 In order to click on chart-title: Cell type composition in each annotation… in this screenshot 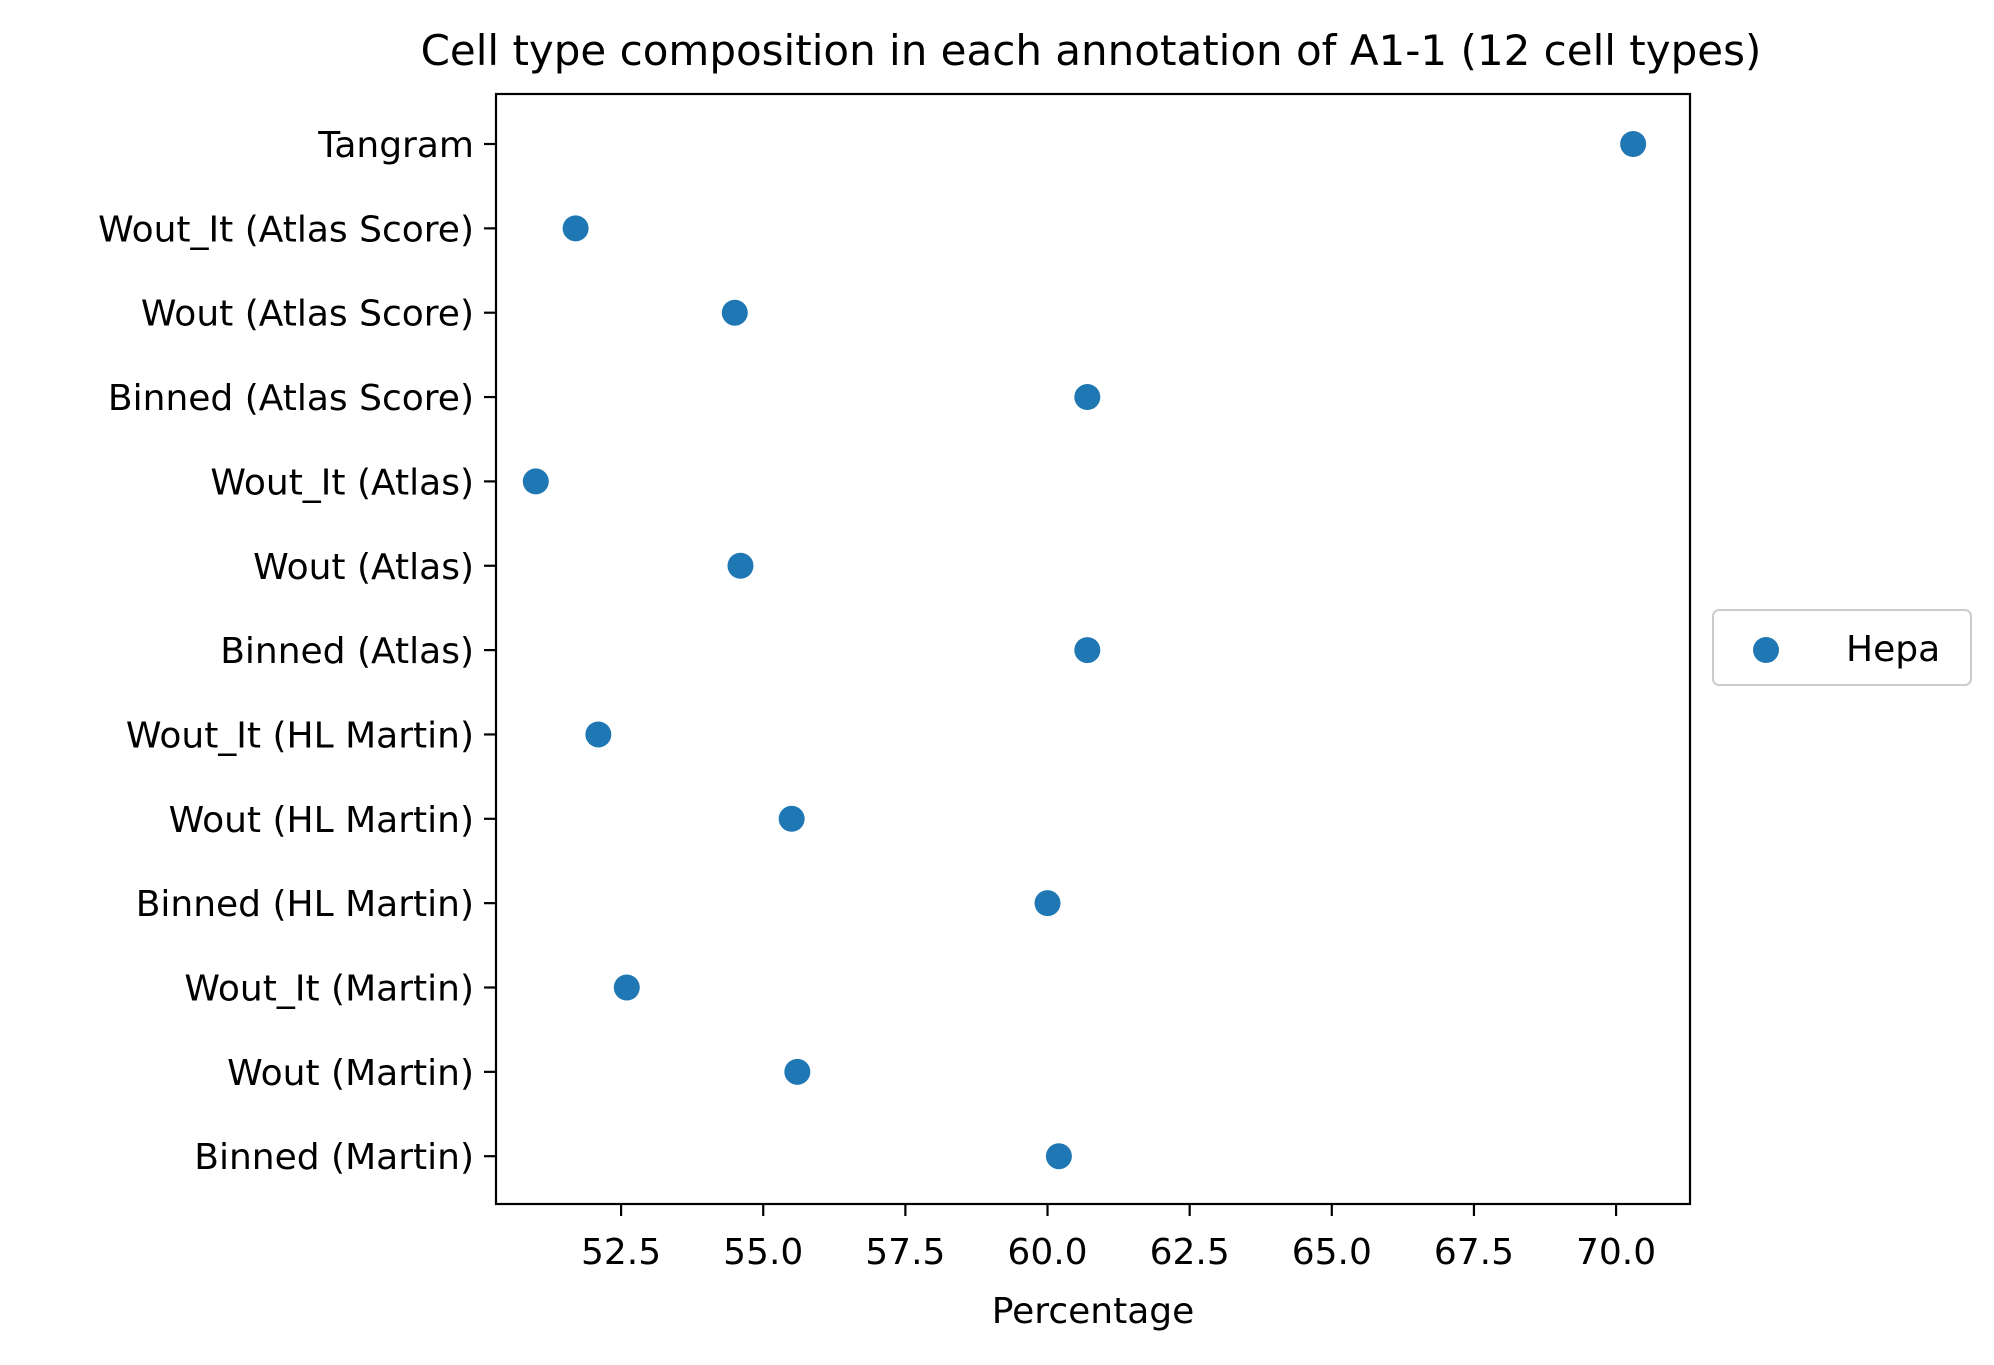, I will do `click(1091, 50)`.